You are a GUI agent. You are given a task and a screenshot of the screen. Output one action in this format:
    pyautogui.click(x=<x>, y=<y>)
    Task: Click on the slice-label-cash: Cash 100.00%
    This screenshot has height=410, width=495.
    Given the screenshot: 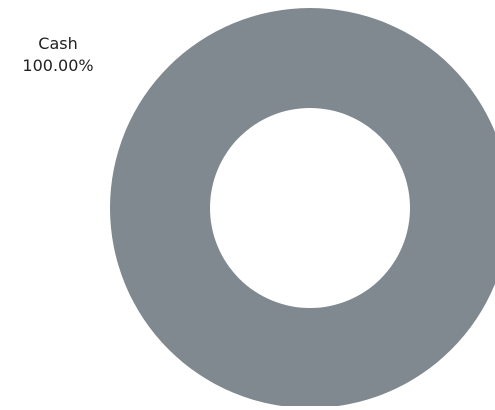 What is the action you would take?
    pyautogui.click(x=58, y=55)
    